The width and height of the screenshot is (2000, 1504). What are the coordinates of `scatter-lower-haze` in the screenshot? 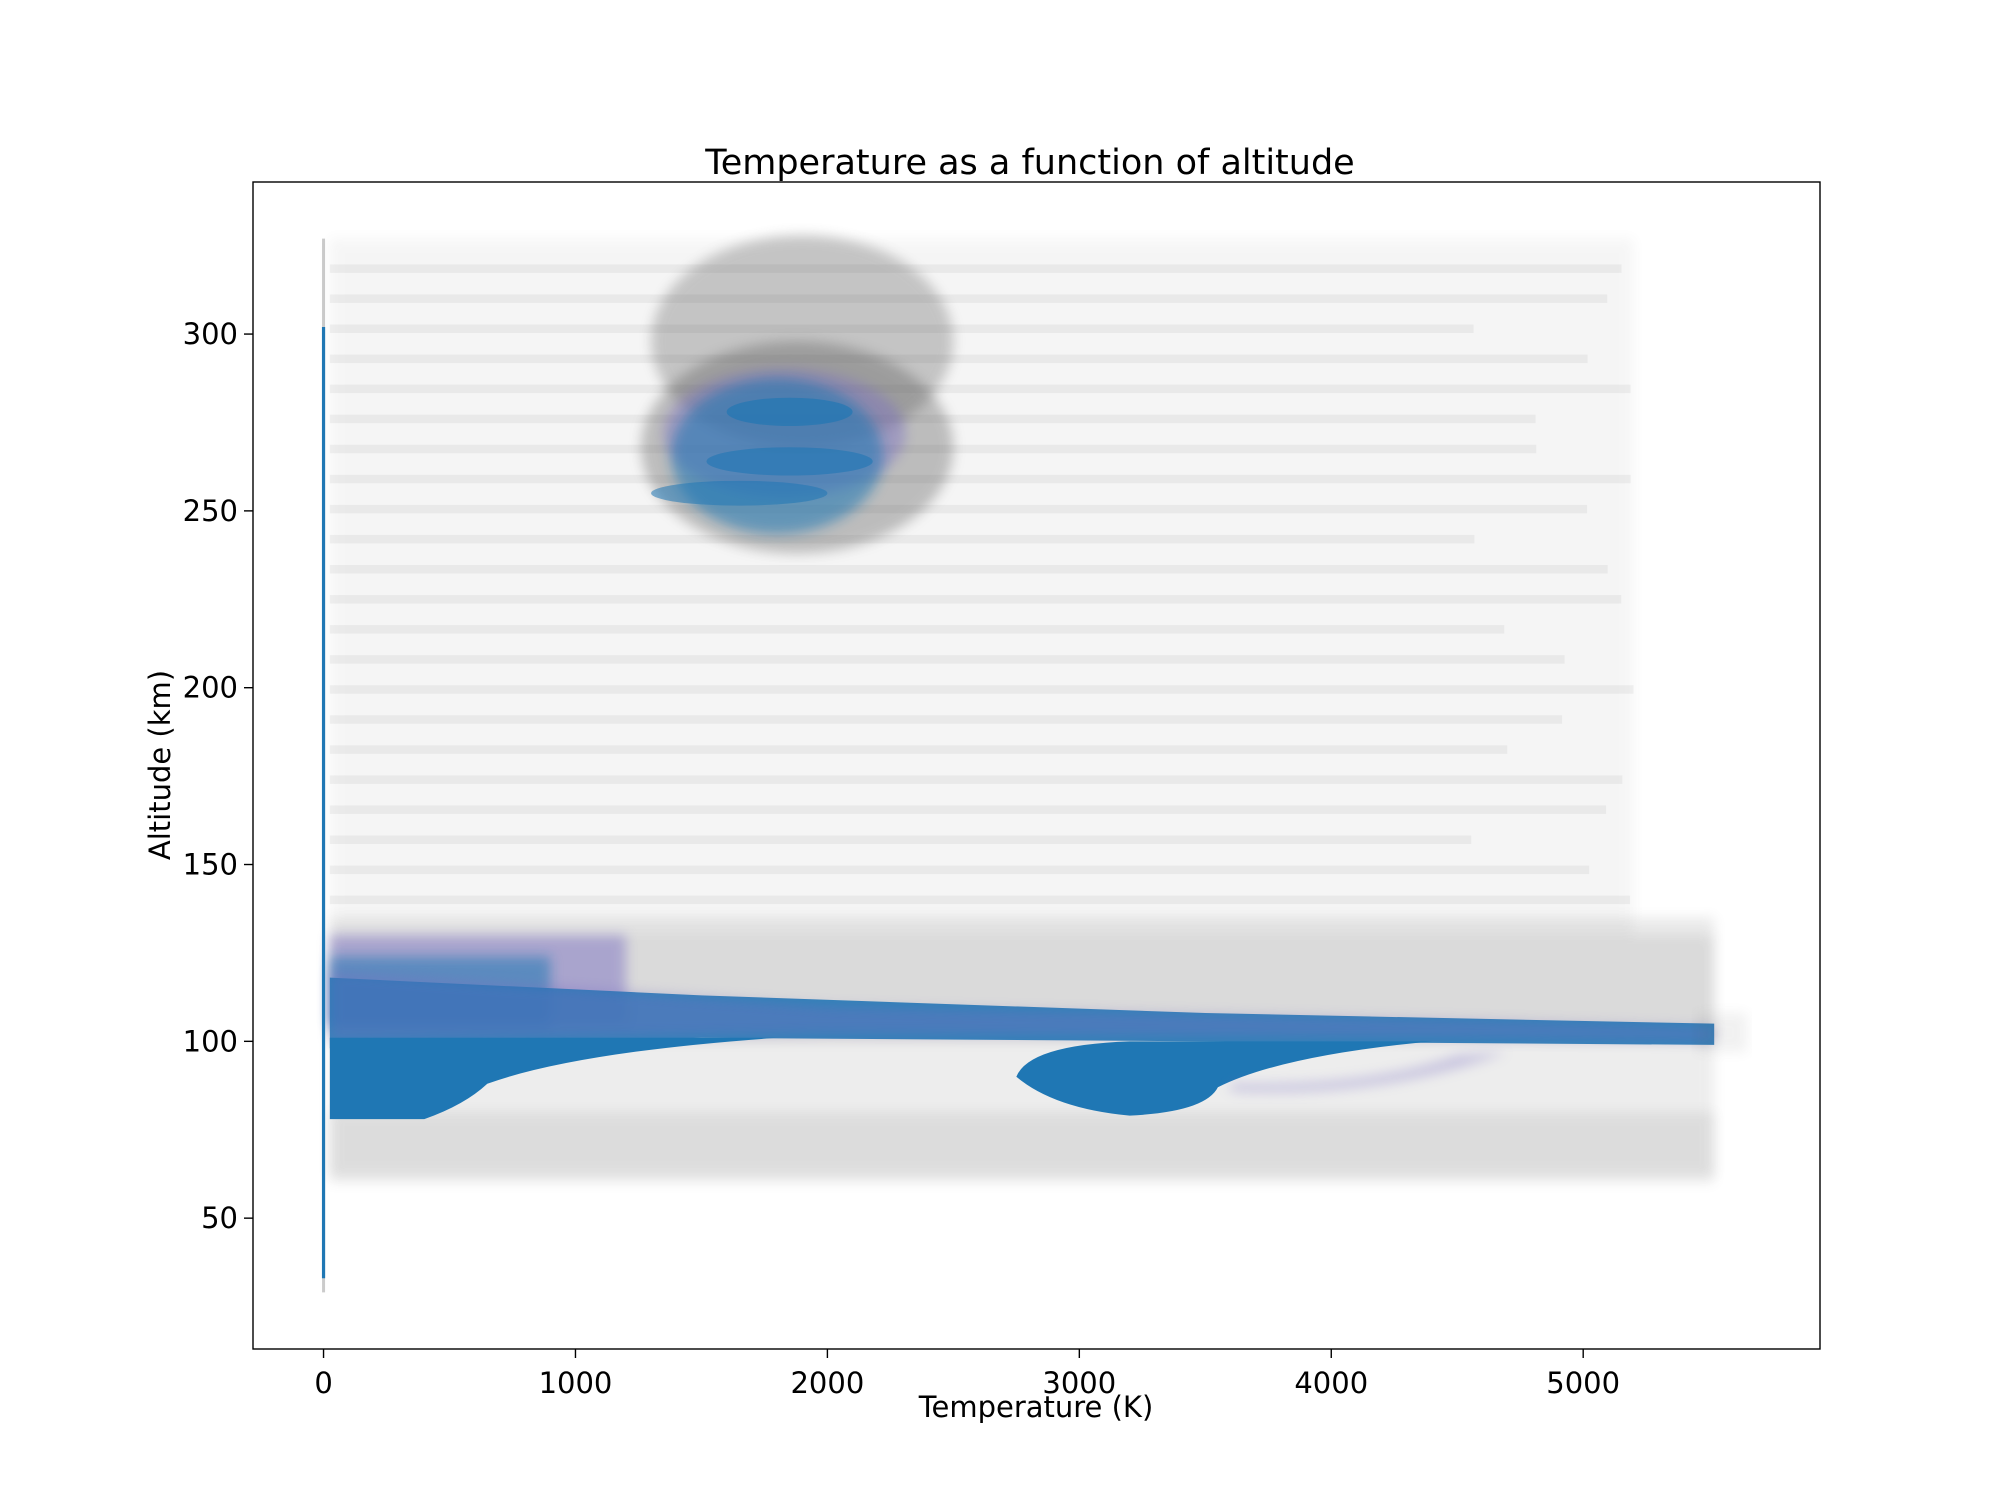 It's located at (1022, 1144).